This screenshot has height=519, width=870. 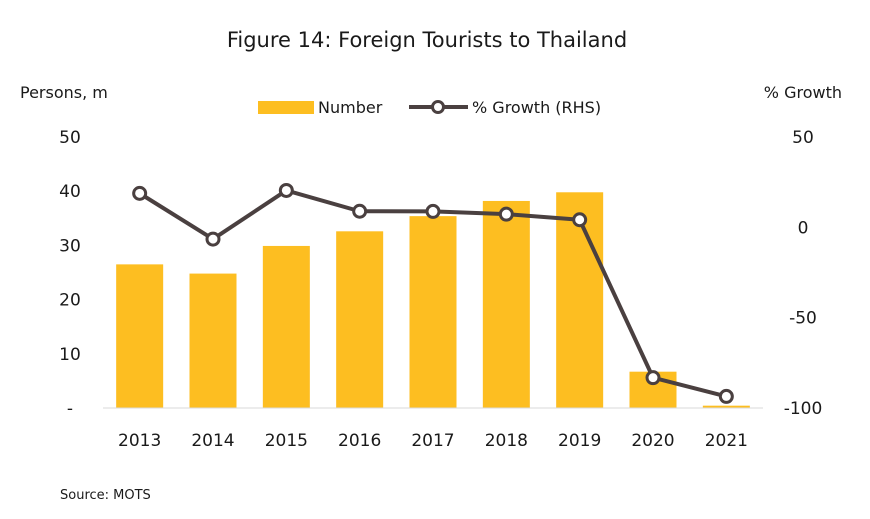 I want to click on left-tick-label: 10, so click(x=70, y=355).